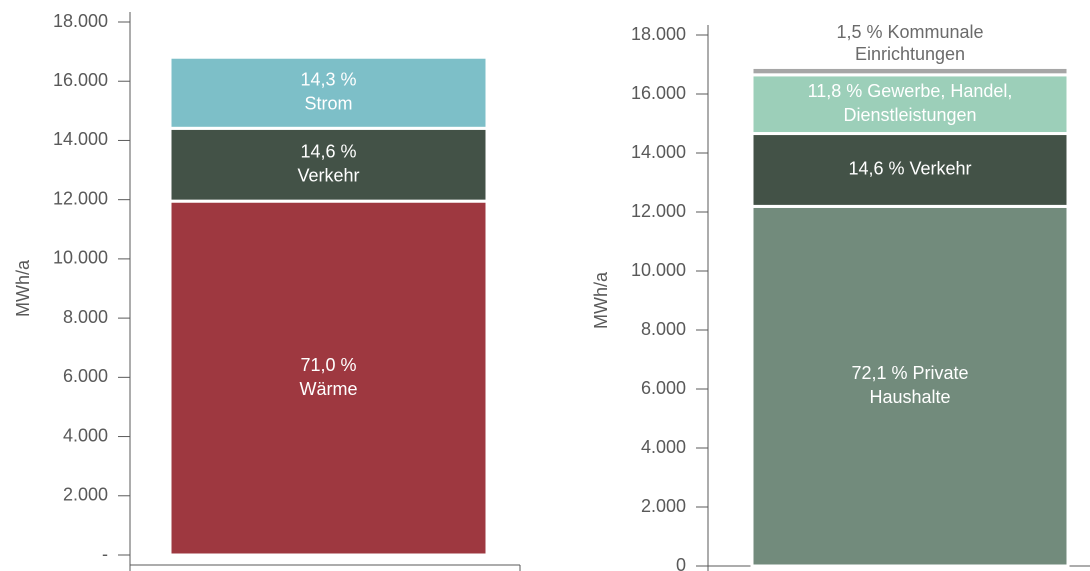 This screenshot has width=1090, height=571. Describe the element at coordinates (328, 104) in the screenshot. I see `segment-label: Strom` at that location.